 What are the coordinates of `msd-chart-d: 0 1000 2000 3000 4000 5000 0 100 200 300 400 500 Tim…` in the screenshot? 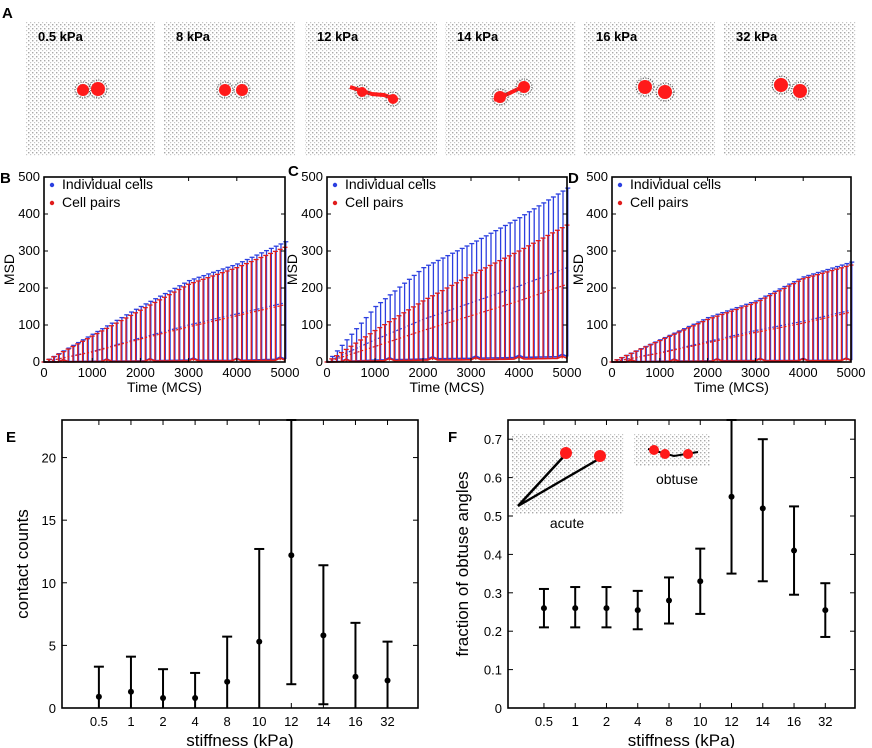 It's located at (717, 282).